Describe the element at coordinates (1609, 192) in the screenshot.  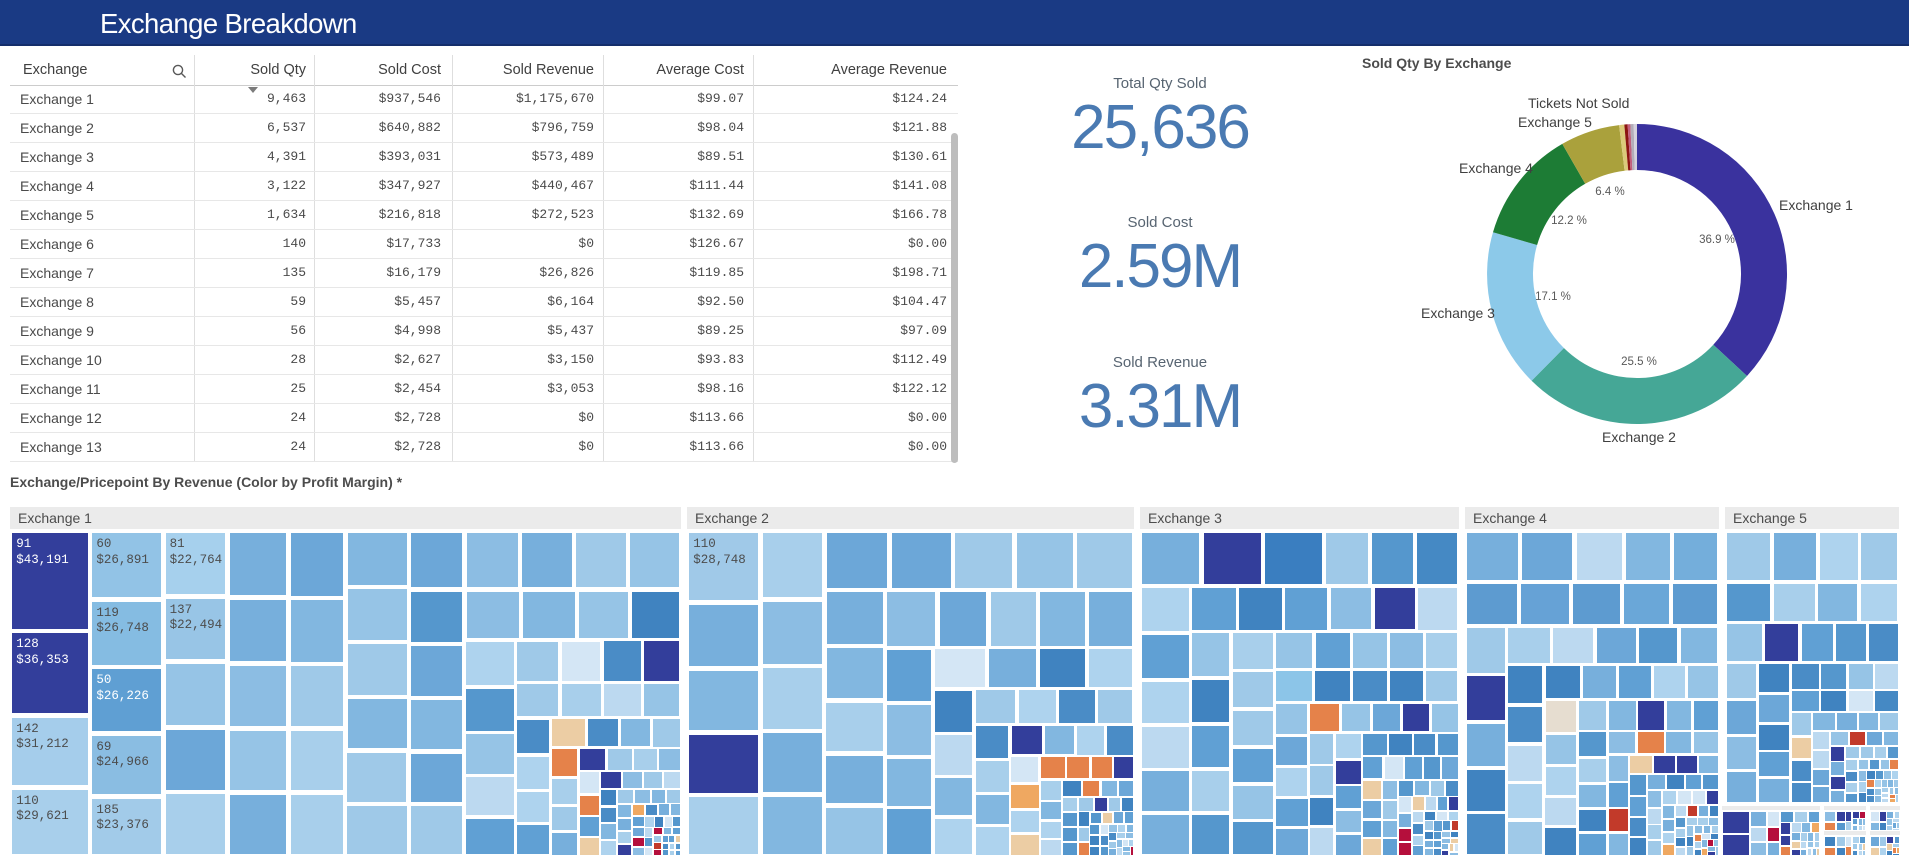
I see `svg-text: 6.4 %` at that location.